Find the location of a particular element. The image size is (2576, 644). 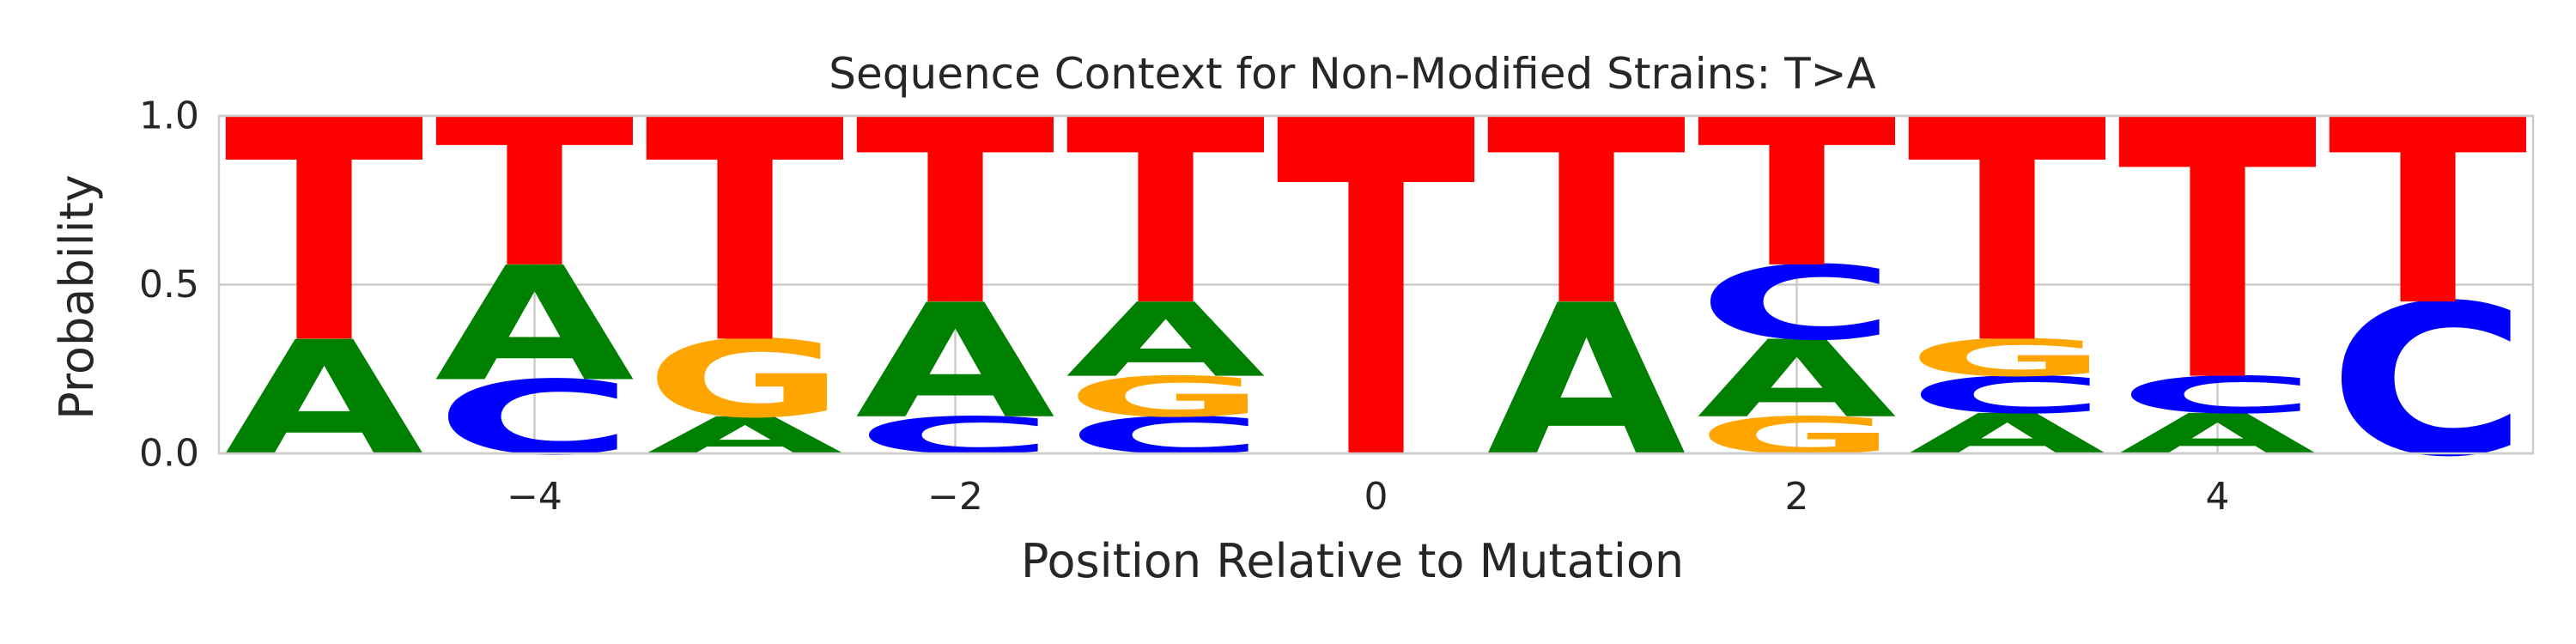

y-tick-label: 1.0 is located at coordinates (169, 116).